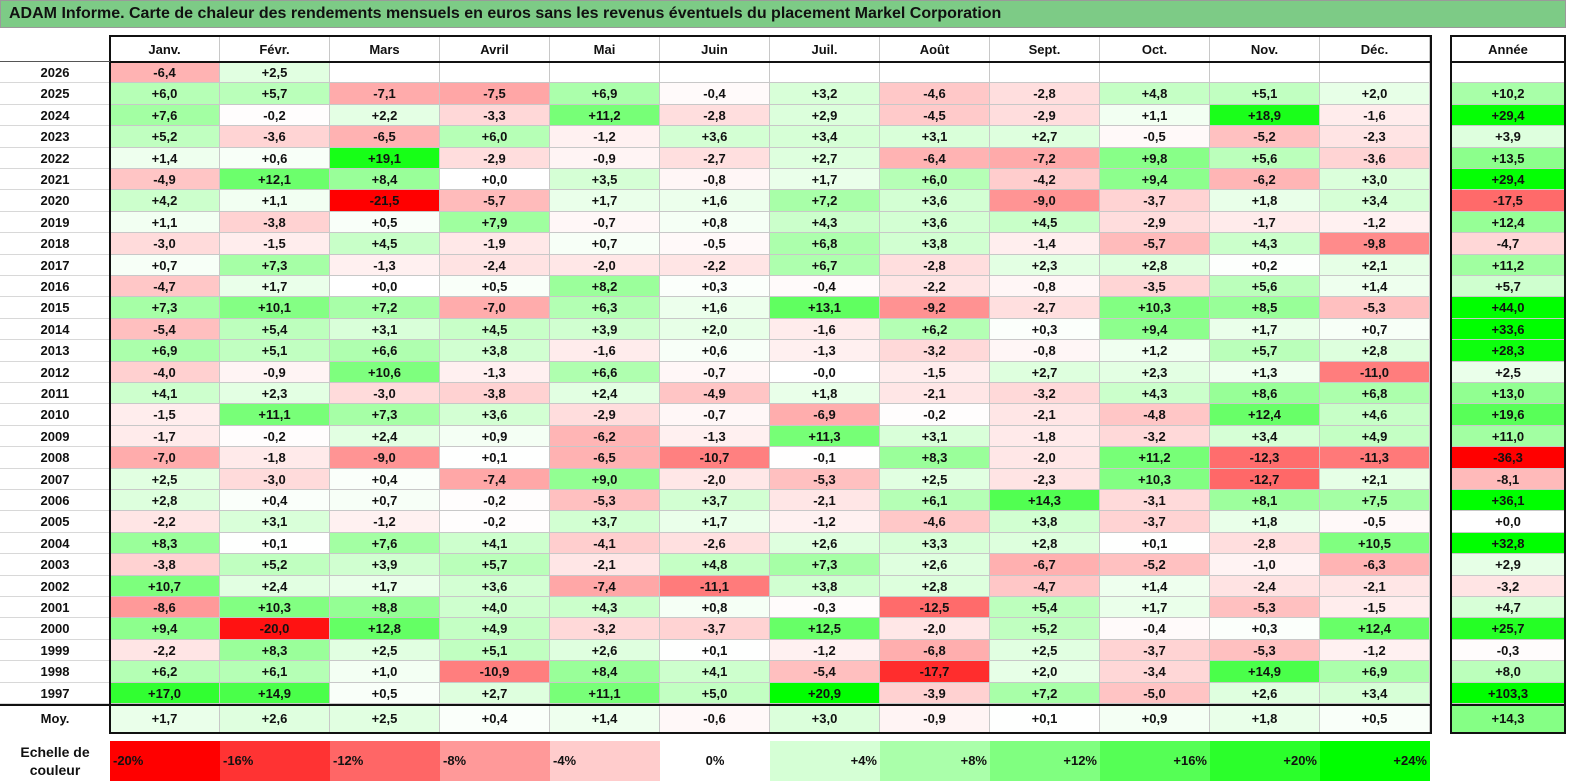 This screenshot has width=1570, height=783. Describe the element at coordinates (55, 394) in the screenshot. I see `row-label-2011: 2011` at that location.